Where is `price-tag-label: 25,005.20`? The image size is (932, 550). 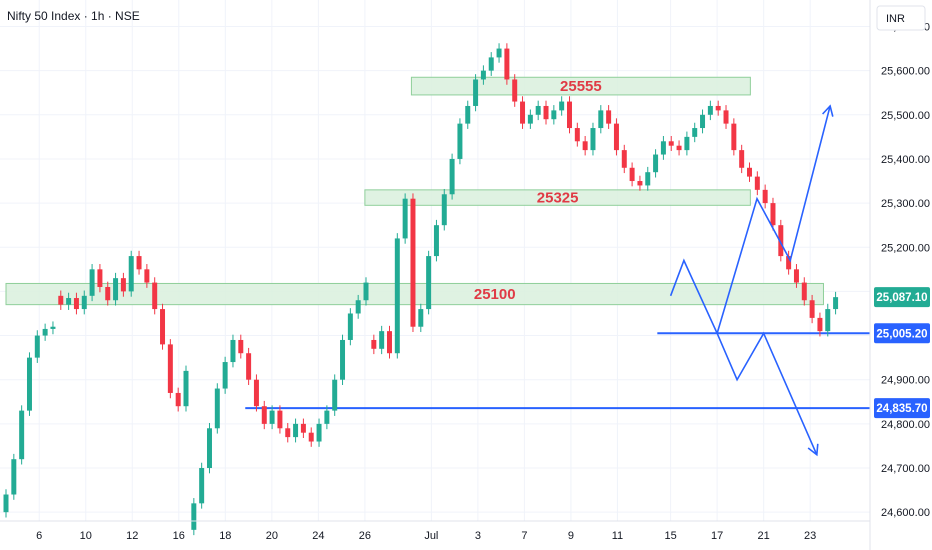 price-tag-label: 25,005.20 is located at coordinates (901, 334).